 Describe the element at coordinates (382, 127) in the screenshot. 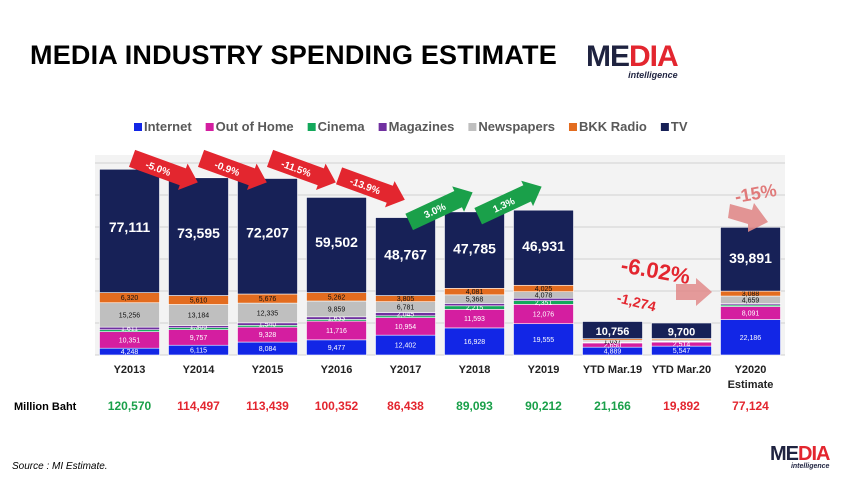

I see `legend-swatch-magazines` at that location.